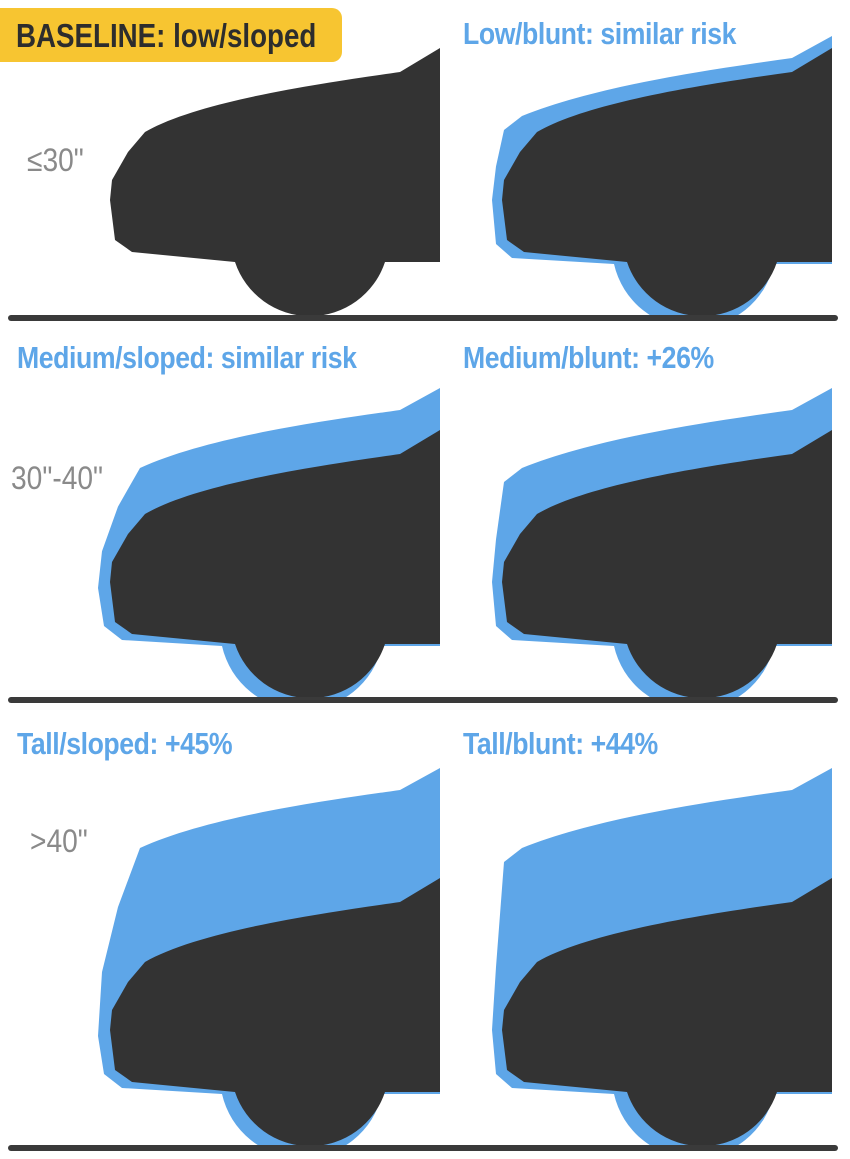 Image resolution: width=850 pixels, height=1159 pixels. I want to click on panel-label-medium-sloped: Medium/sloped: similar risk, so click(187, 357).